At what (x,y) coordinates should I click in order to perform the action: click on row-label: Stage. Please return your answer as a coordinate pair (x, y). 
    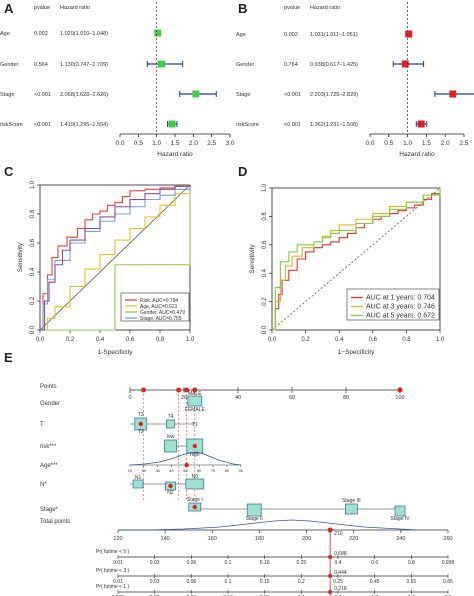
    Looking at the image, I should click on (7, 95).